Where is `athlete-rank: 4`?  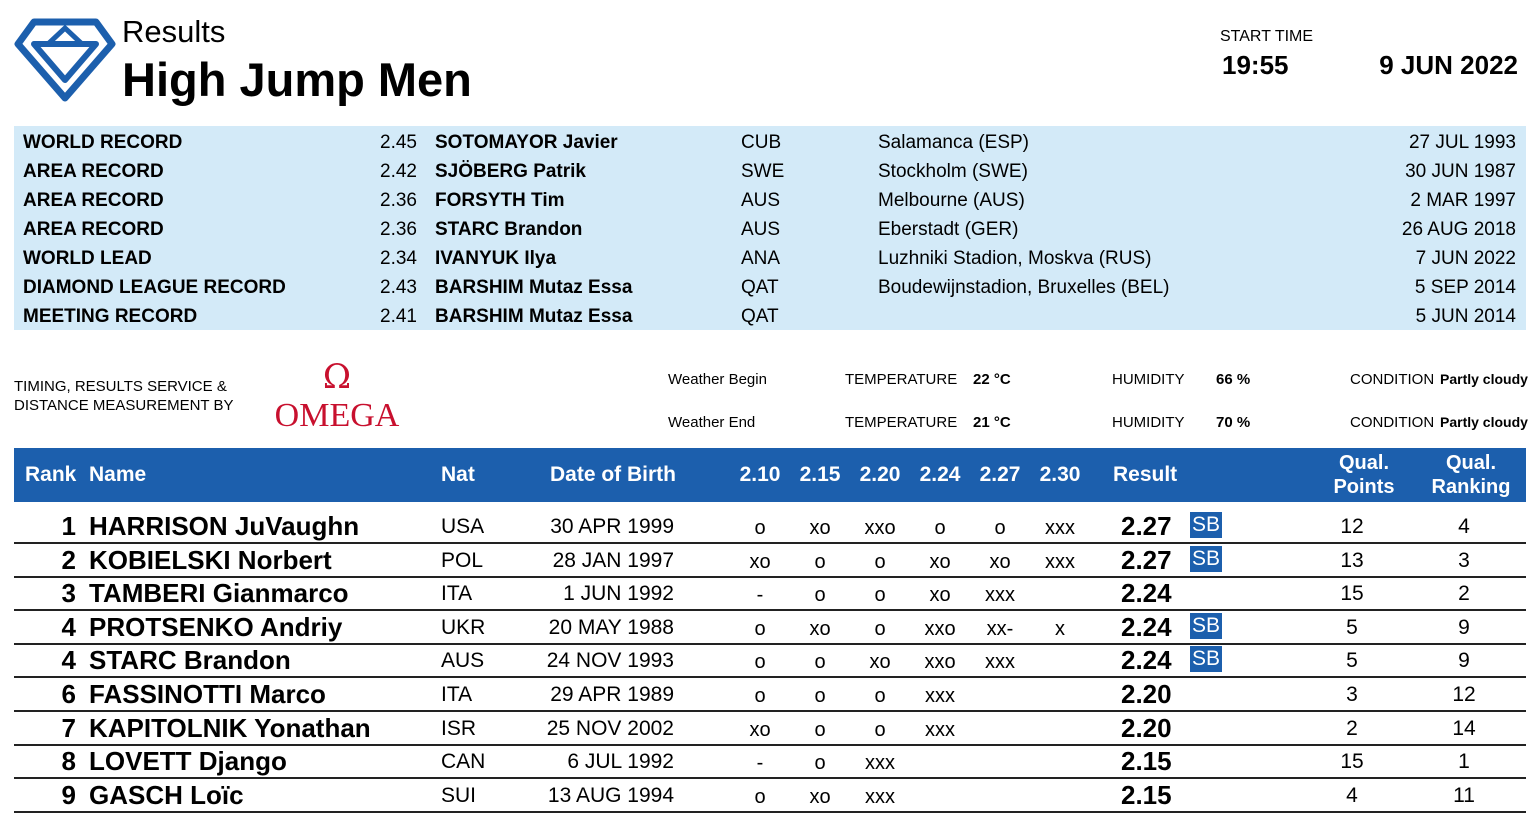
athlete-rank: 4 is located at coordinates (68, 660).